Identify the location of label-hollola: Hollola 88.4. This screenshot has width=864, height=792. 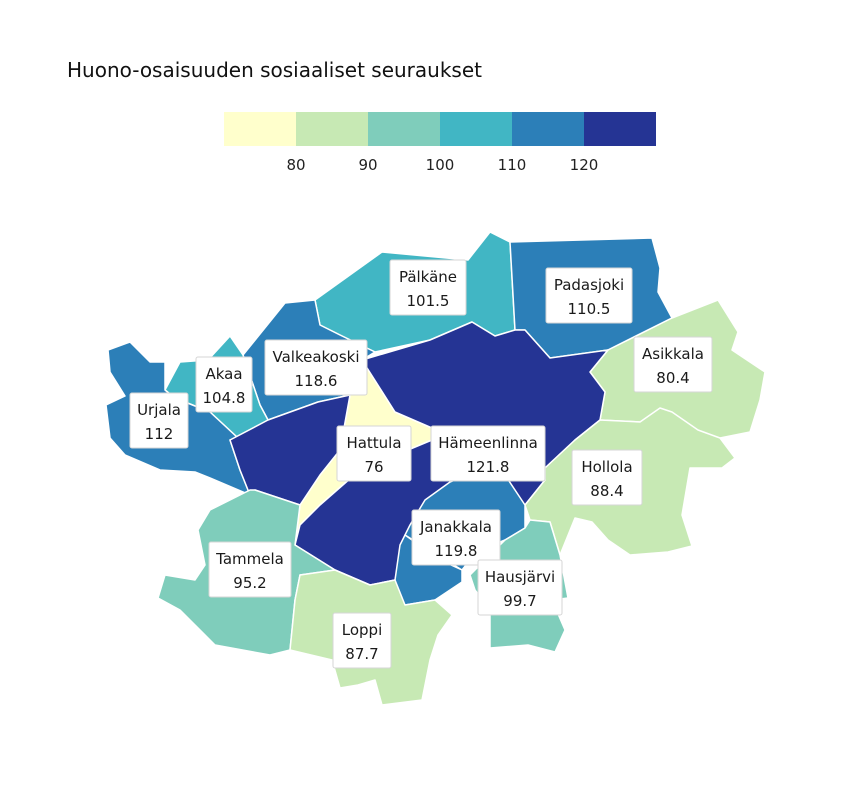
(607, 477).